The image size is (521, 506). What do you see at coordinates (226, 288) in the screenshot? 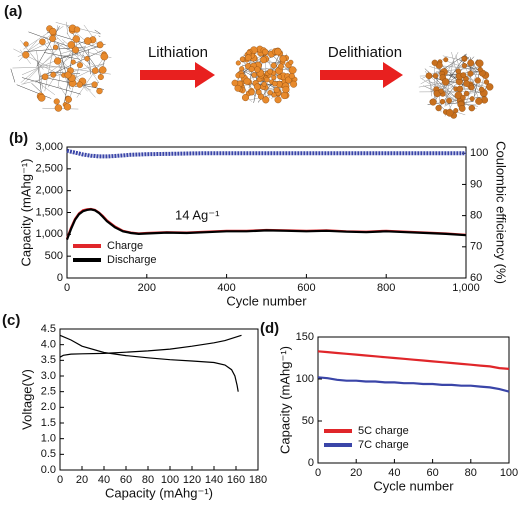
I see `x-tick-label: 400` at bounding box center [226, 288].